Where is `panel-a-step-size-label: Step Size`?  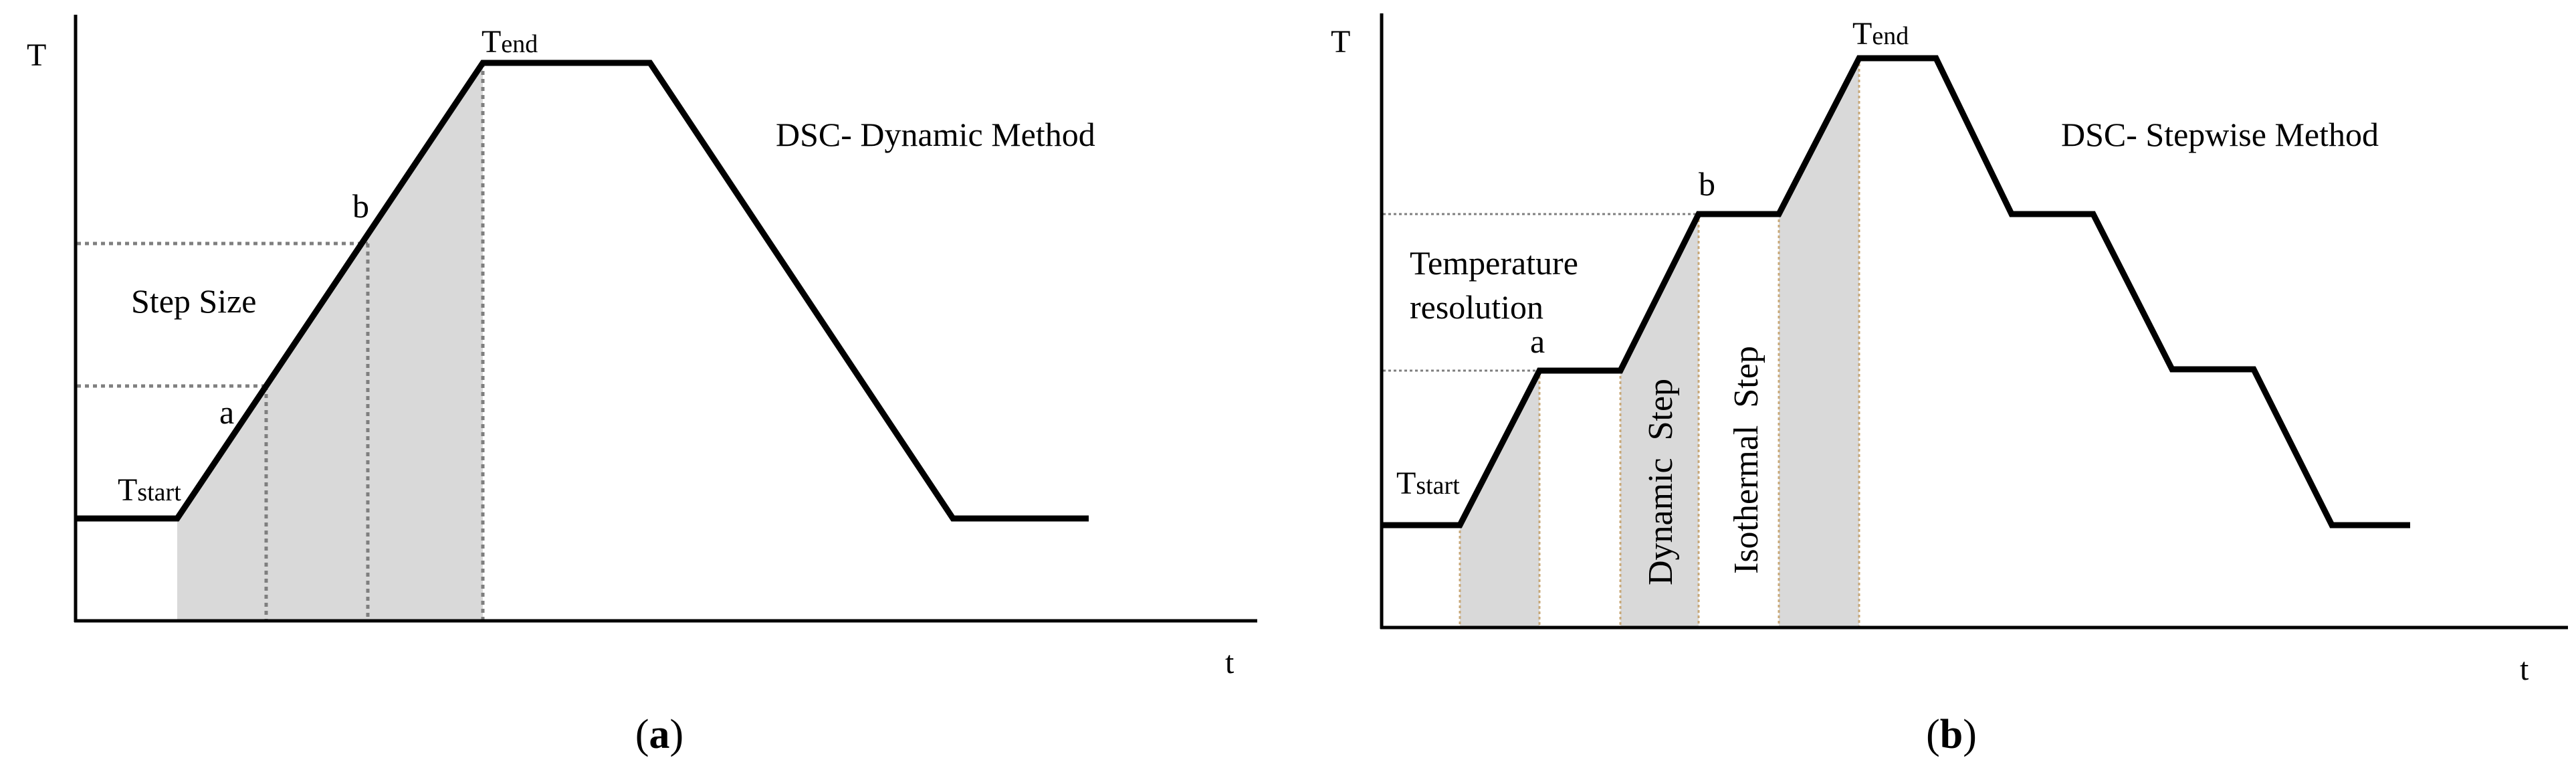
panel-a-step-size-label: Step Size is located at coordinates (193, 301).